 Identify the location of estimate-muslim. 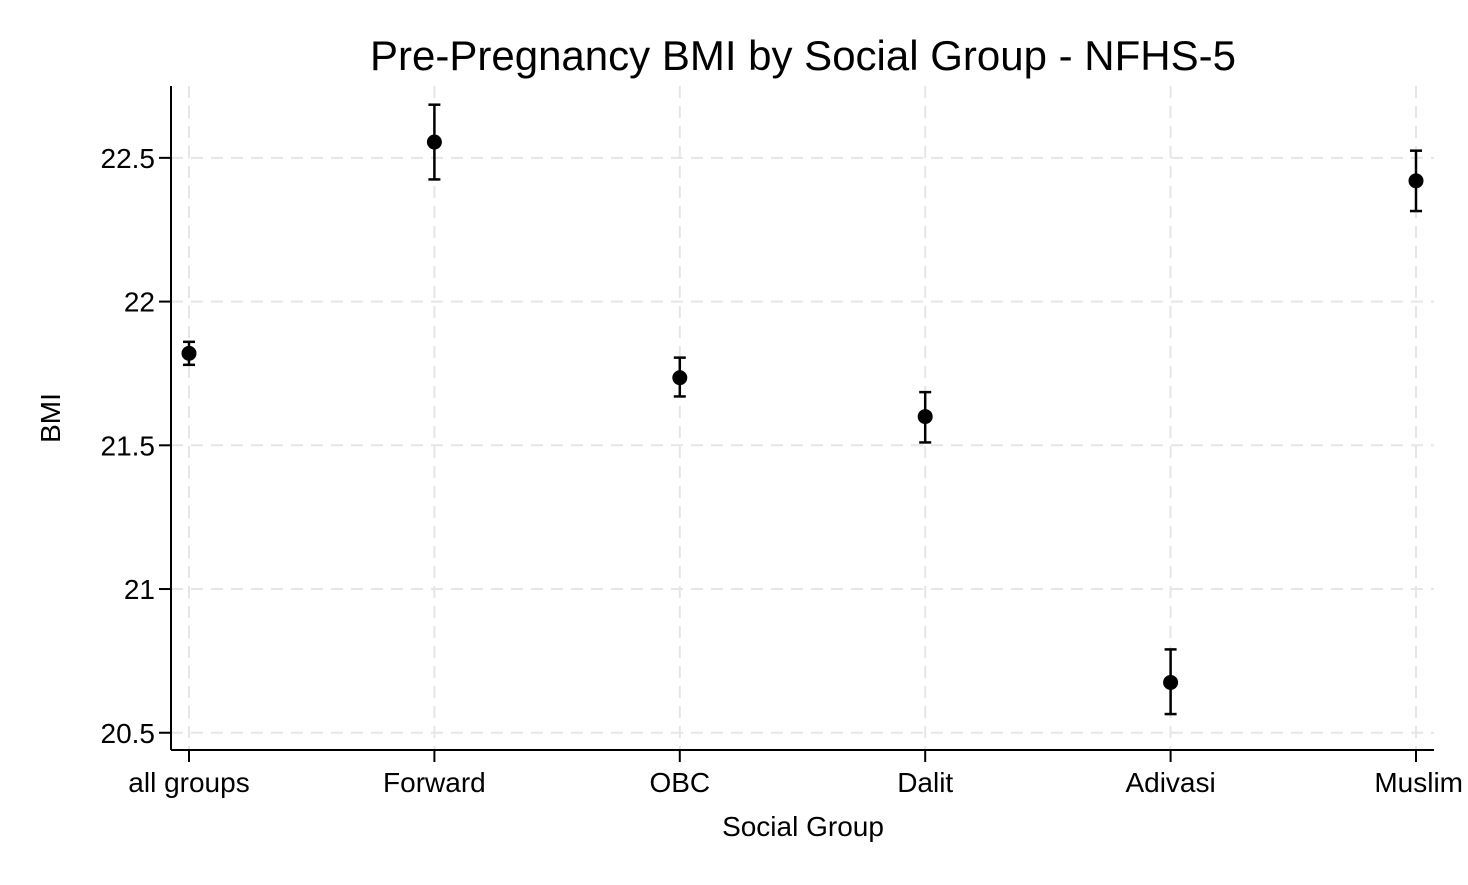
(1416, 181).